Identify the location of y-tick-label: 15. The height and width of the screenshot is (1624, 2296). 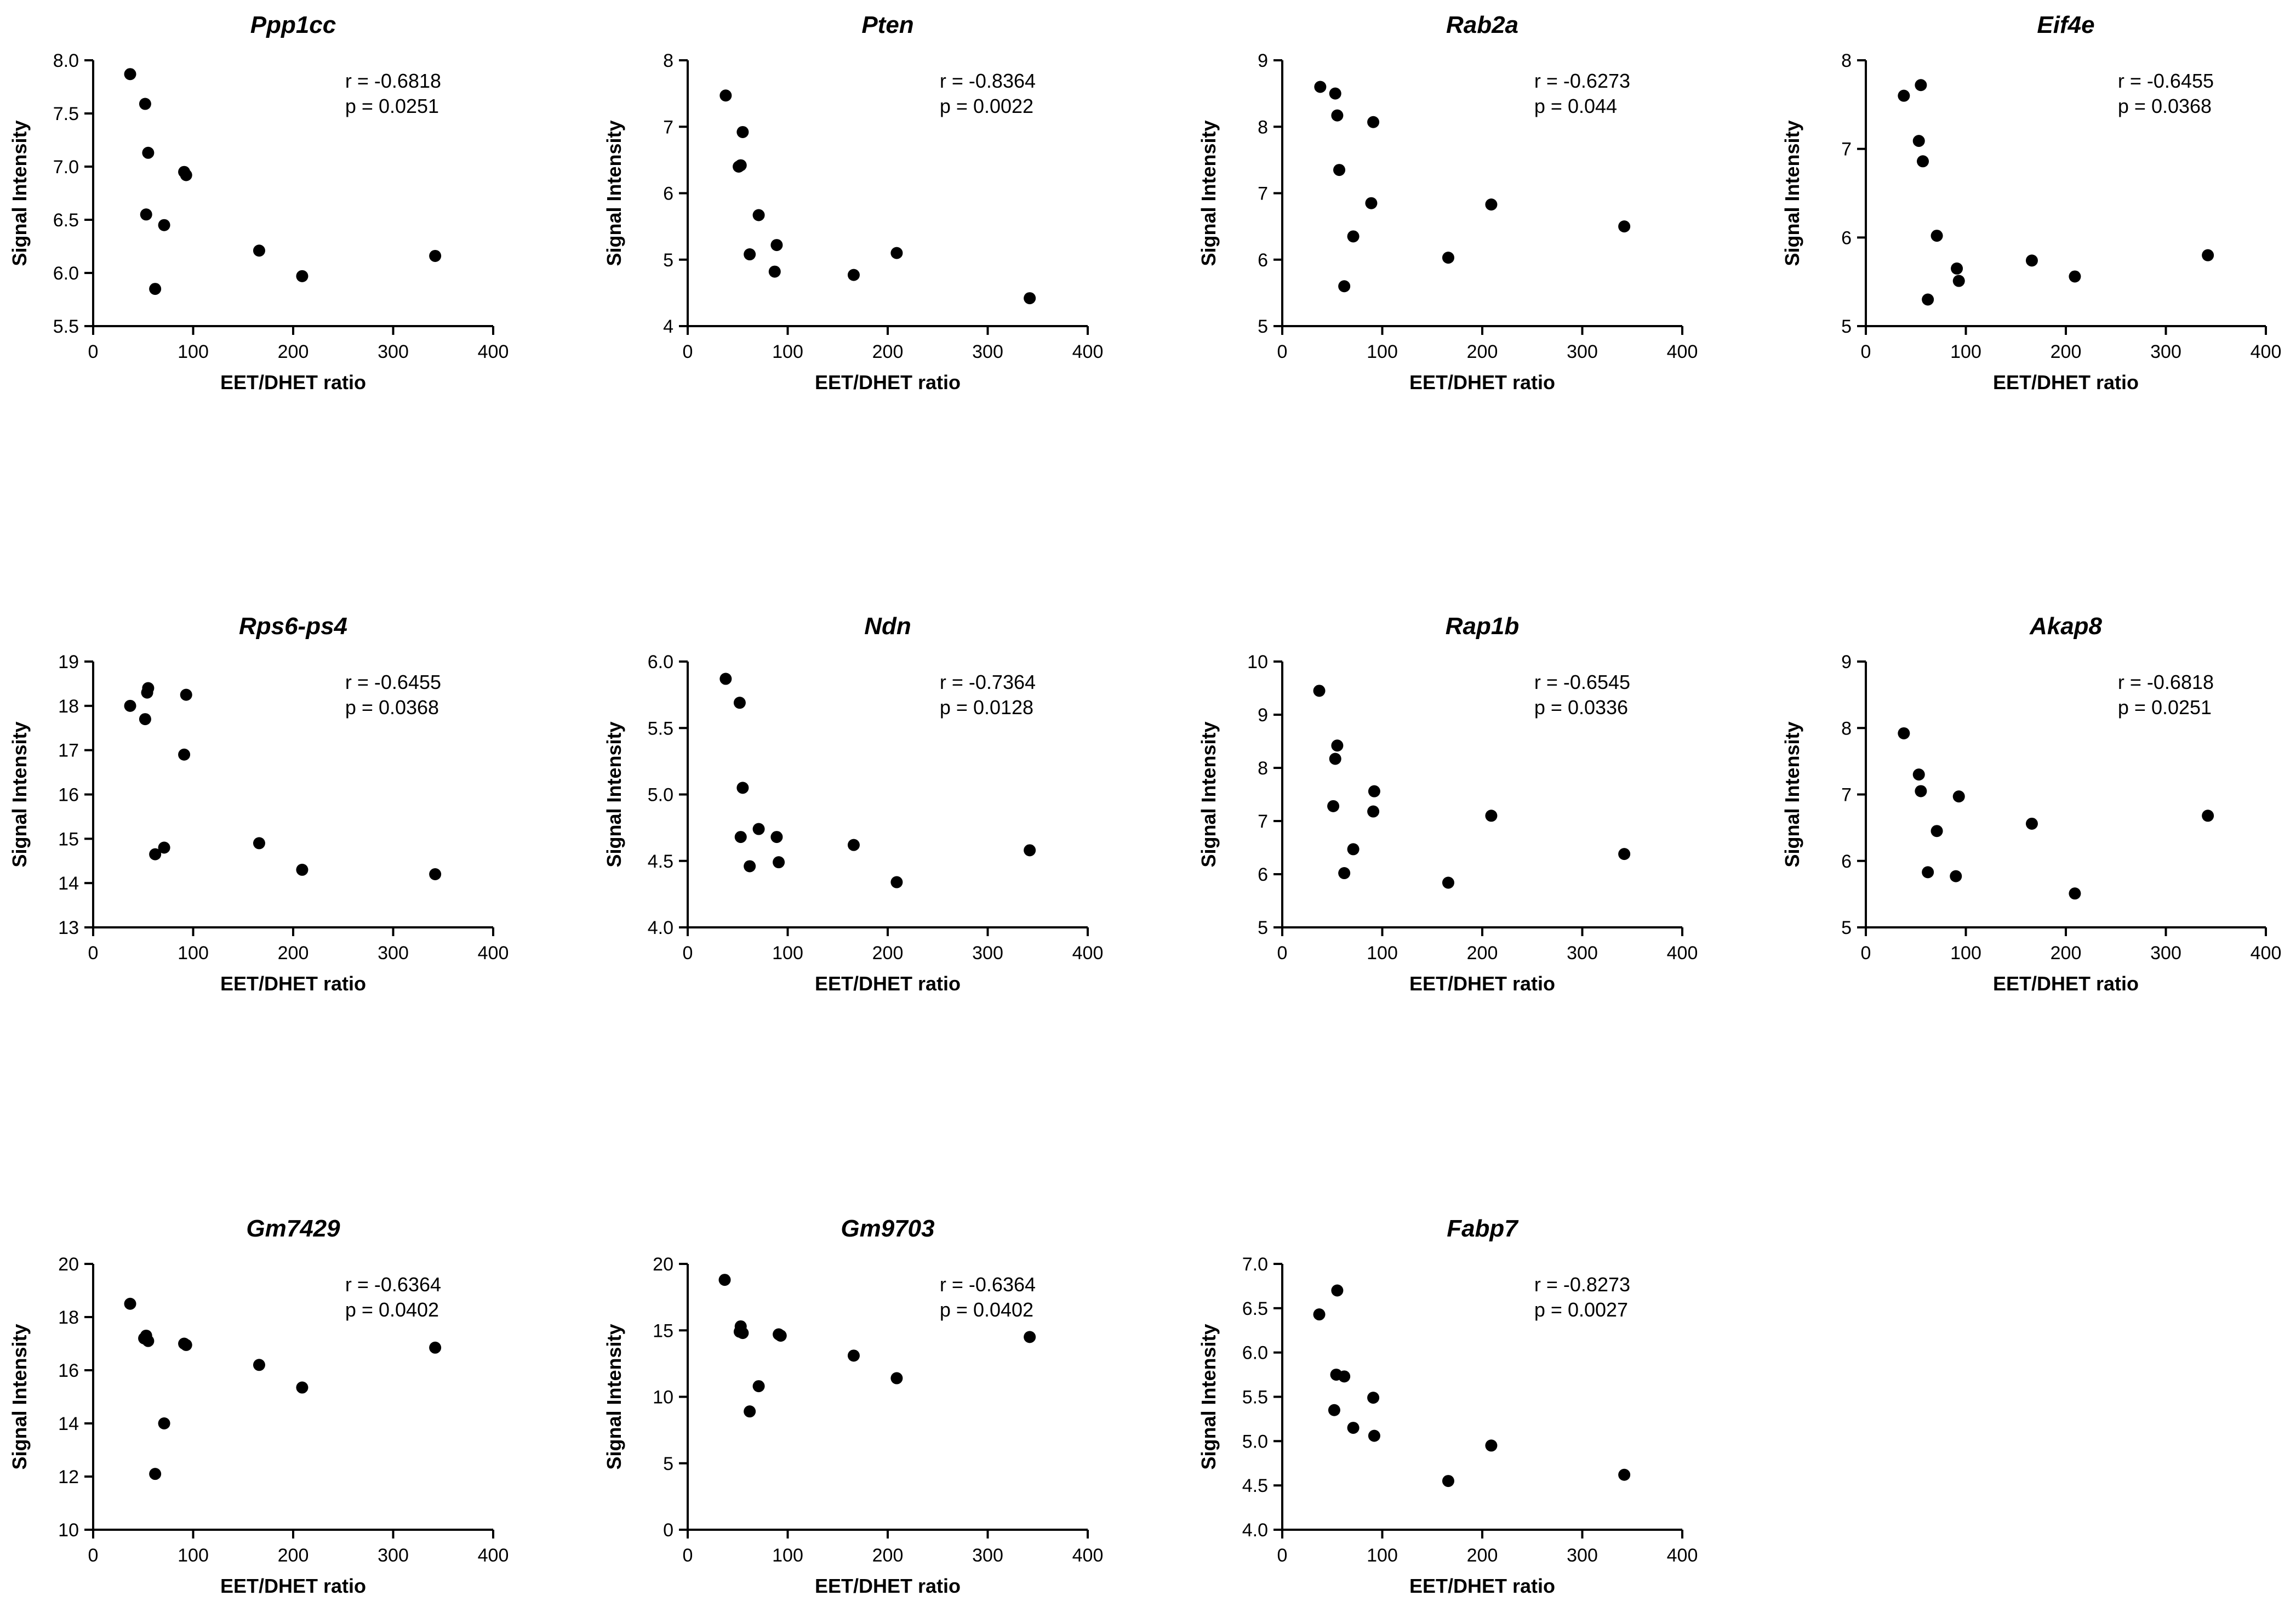
(663, 1330).